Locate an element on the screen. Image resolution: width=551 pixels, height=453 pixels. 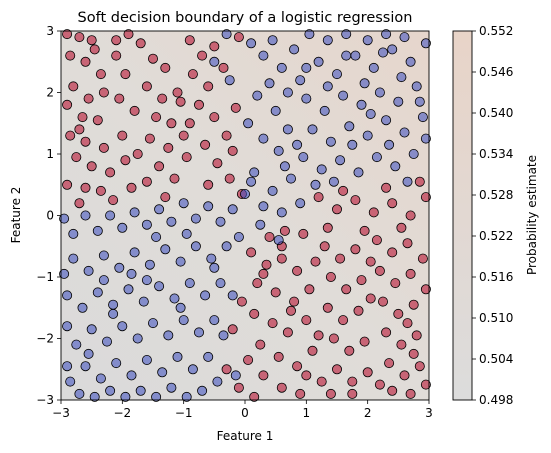
x-tick-label: −1 is located at coordinates (184, 413).